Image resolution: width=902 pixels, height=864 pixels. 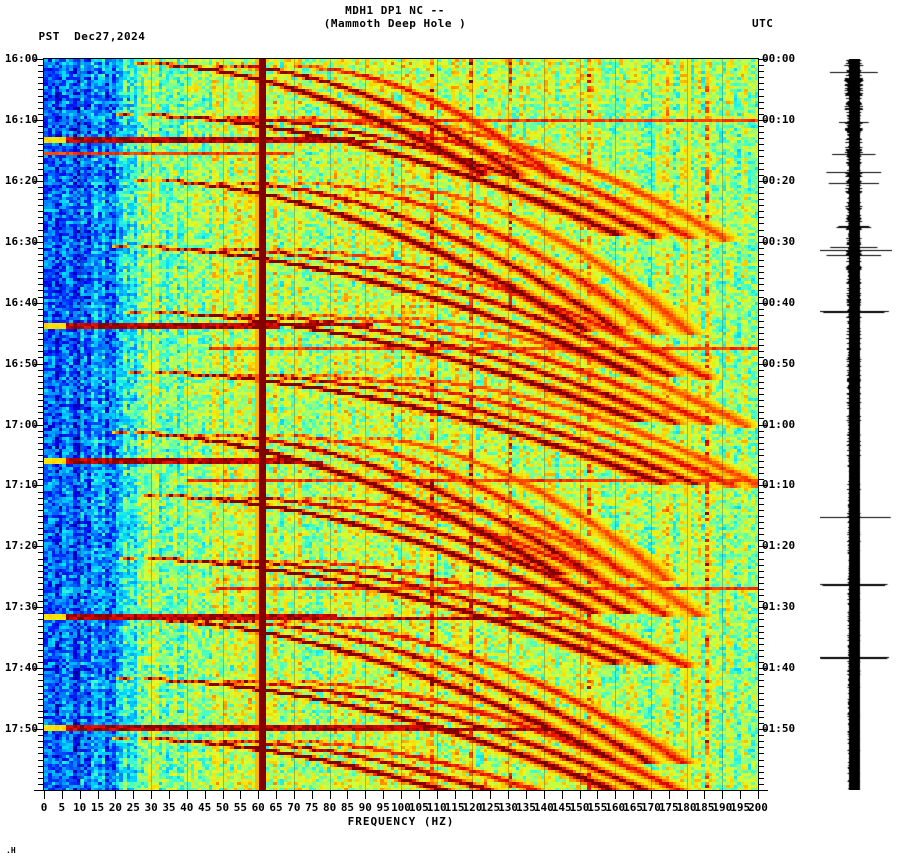 I want to click on frequency-label: 135, so click(x=526, y=807).